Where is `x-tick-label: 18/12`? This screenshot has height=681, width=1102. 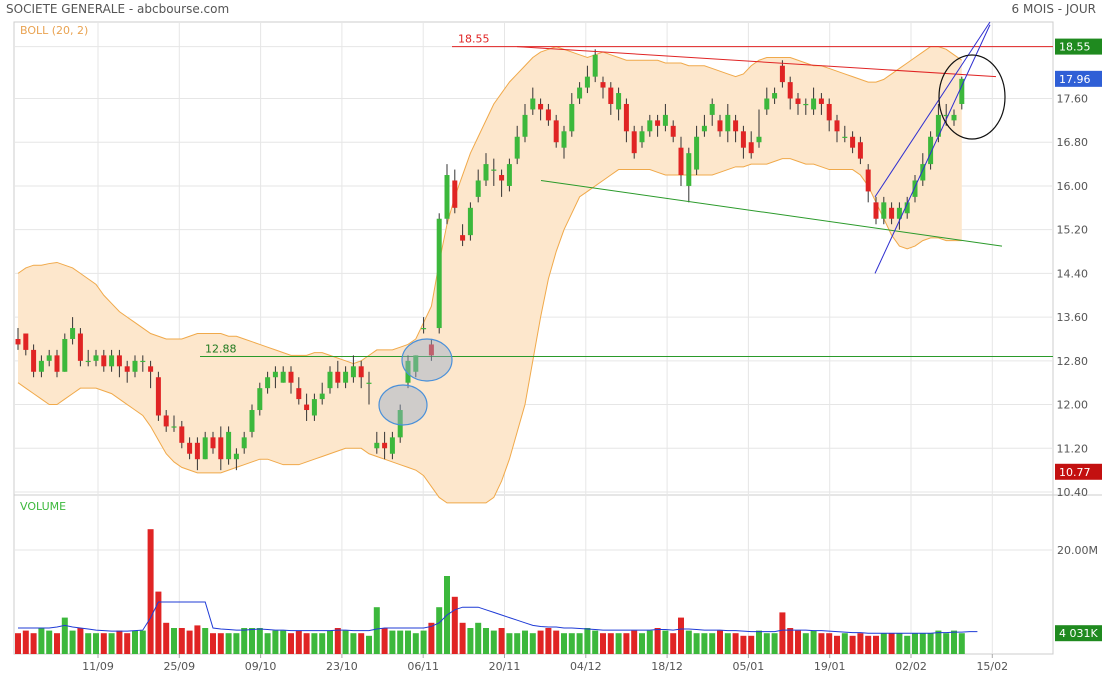 x-tick-label: 18/12 is located at coordinates (667, 666).